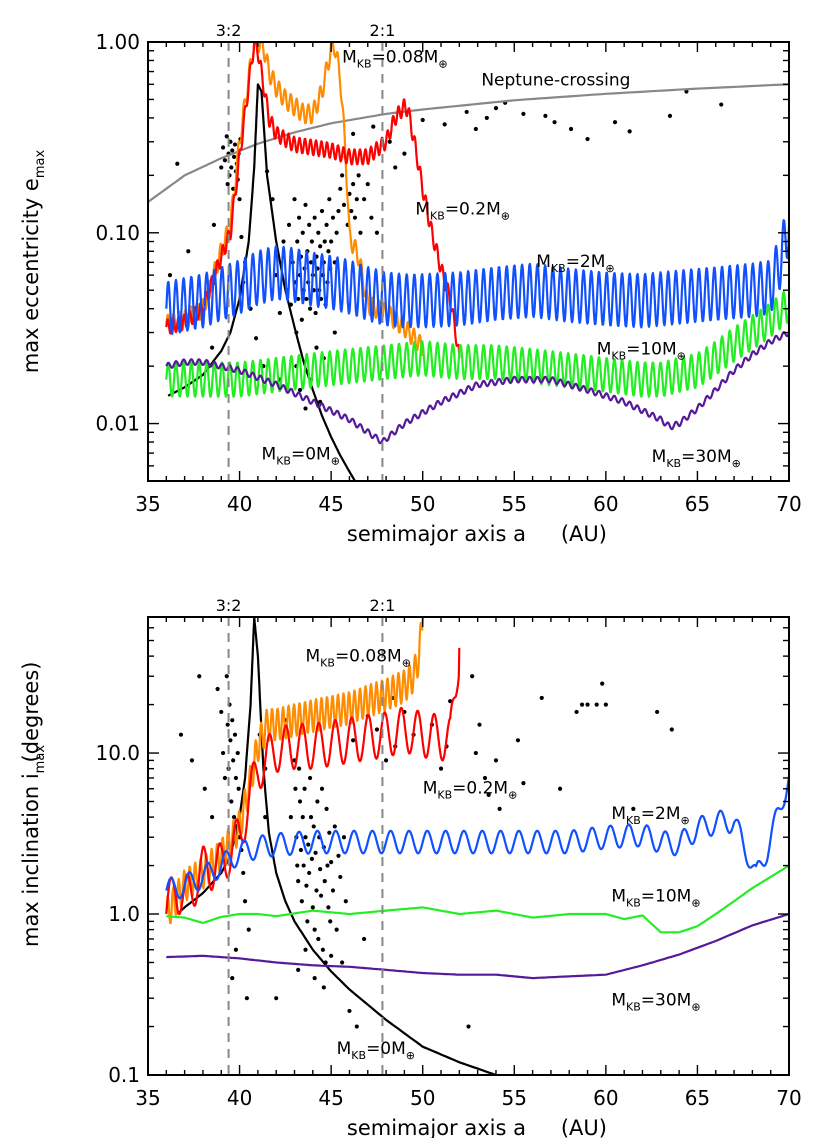 The height and width of the screenshot is (1142, 830). Describe the element at coordinates (330, 1098) in the screenshot. I see `x-tick-label: 45` at that location.